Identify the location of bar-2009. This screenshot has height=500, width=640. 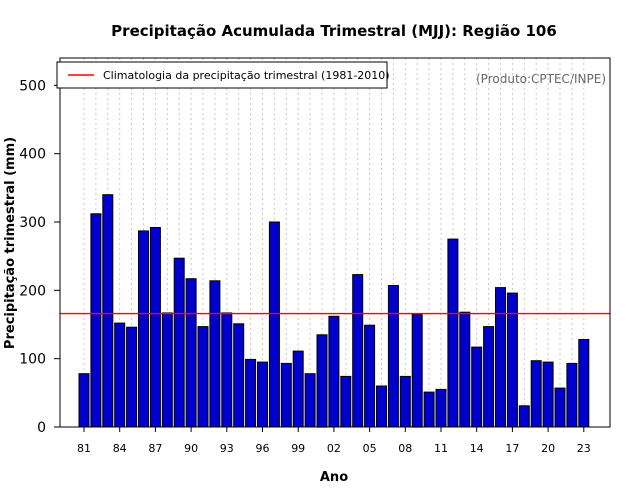
(417, 370).